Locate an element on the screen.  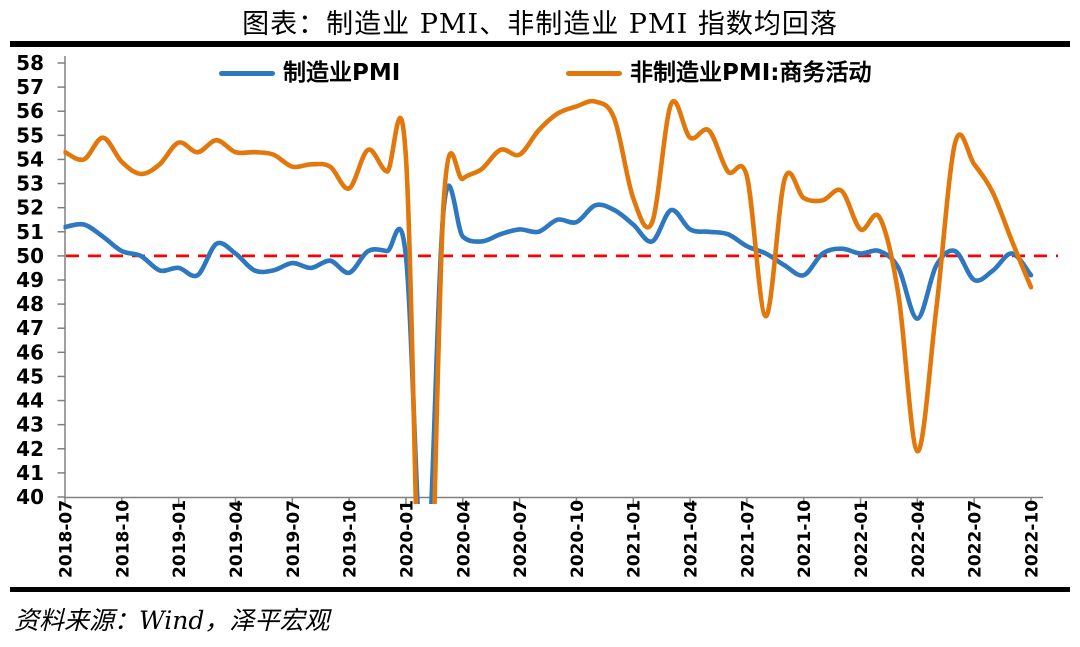
x-tick-label: 2019-04 is located at coordinates (237, 539).